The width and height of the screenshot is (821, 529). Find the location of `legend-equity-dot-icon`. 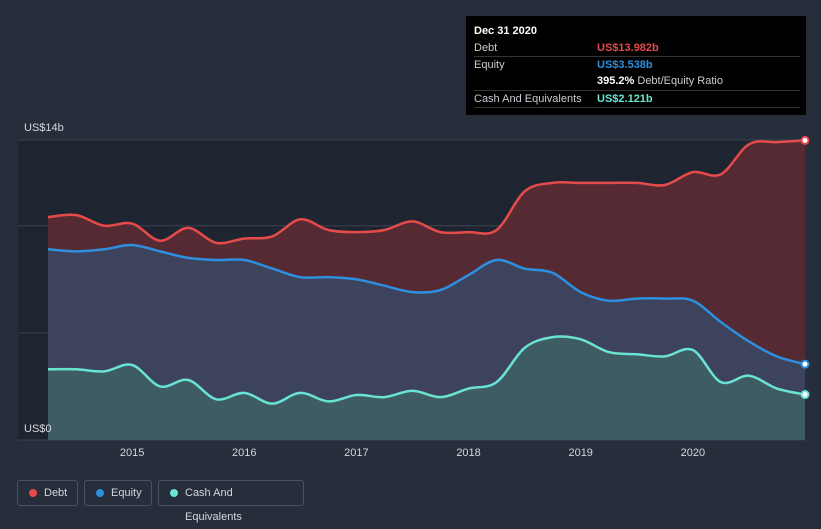

legend-equity-dot-icon is located at coordinates (100, 493).